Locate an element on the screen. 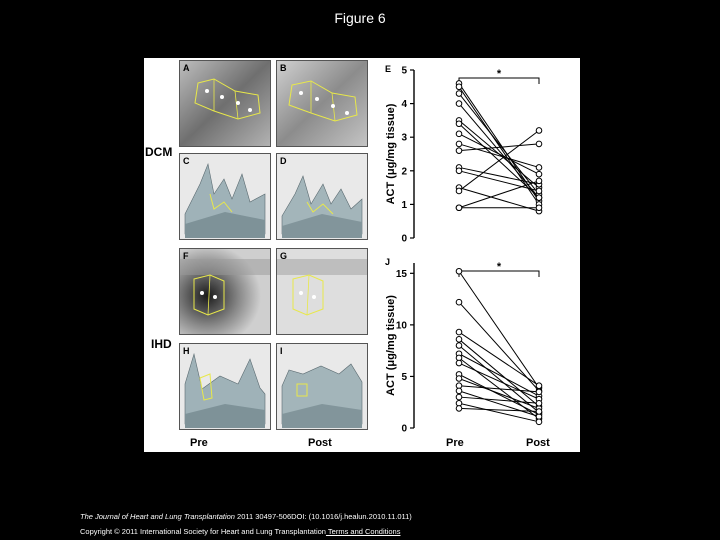 This screenshot has height=540, width=720. x-label-pre-left: Pre is located at coordinates (199, 443).